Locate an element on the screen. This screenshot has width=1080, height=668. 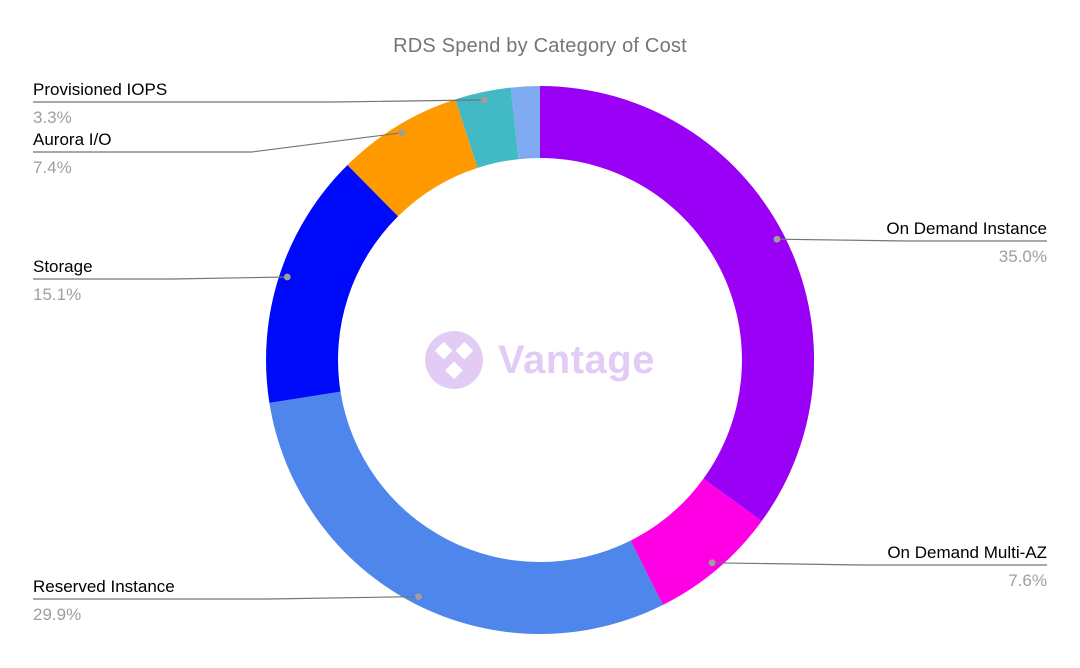
vantage-watermark: Vantage is located at coordinates (540, 360).